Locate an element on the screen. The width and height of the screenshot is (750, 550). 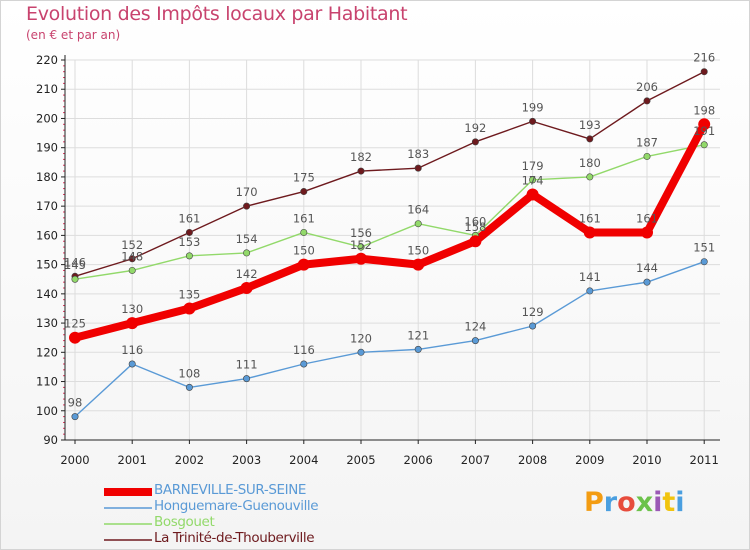
data-label-la-trinit-de-thouberville-2002: 161 is located at coordinates (189, 218).